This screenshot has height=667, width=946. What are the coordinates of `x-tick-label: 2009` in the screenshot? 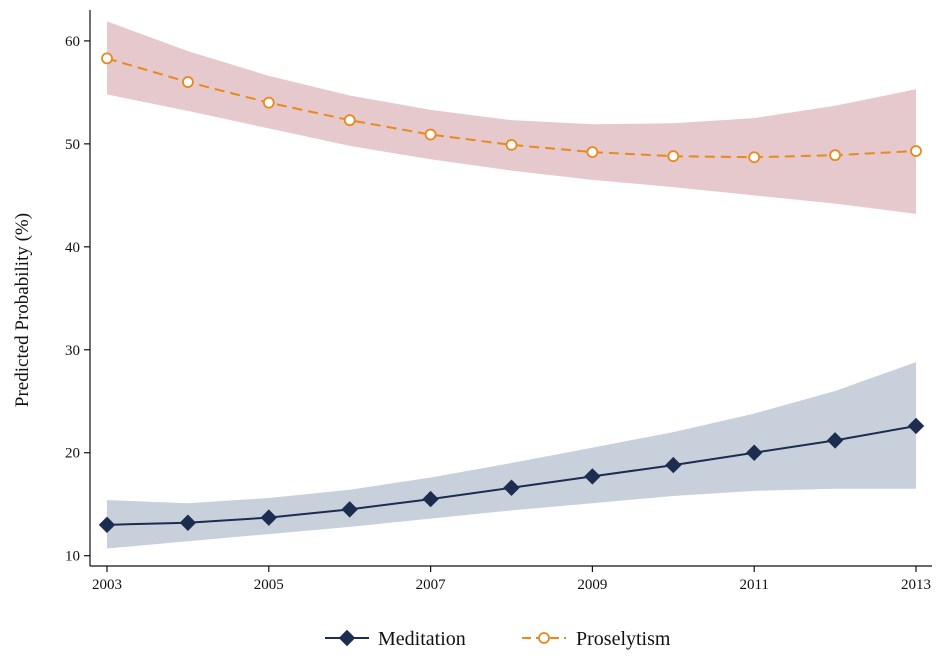 It's located at (592, 585).